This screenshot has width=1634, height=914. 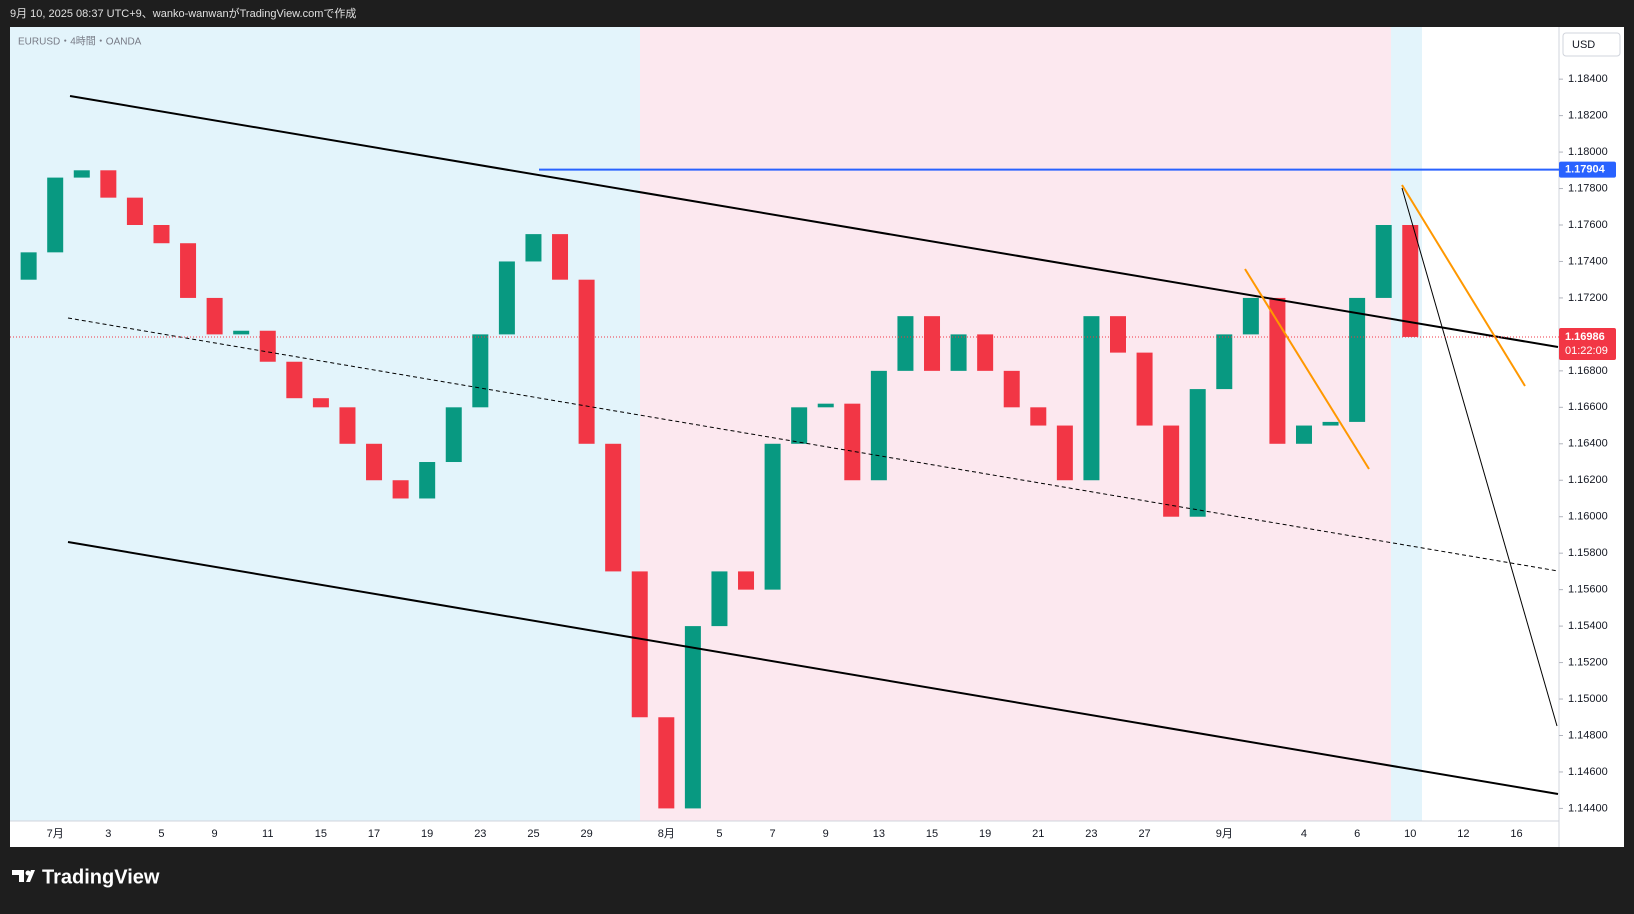 I want to click on x-tick-label: 15, so click(x=321, y=834).